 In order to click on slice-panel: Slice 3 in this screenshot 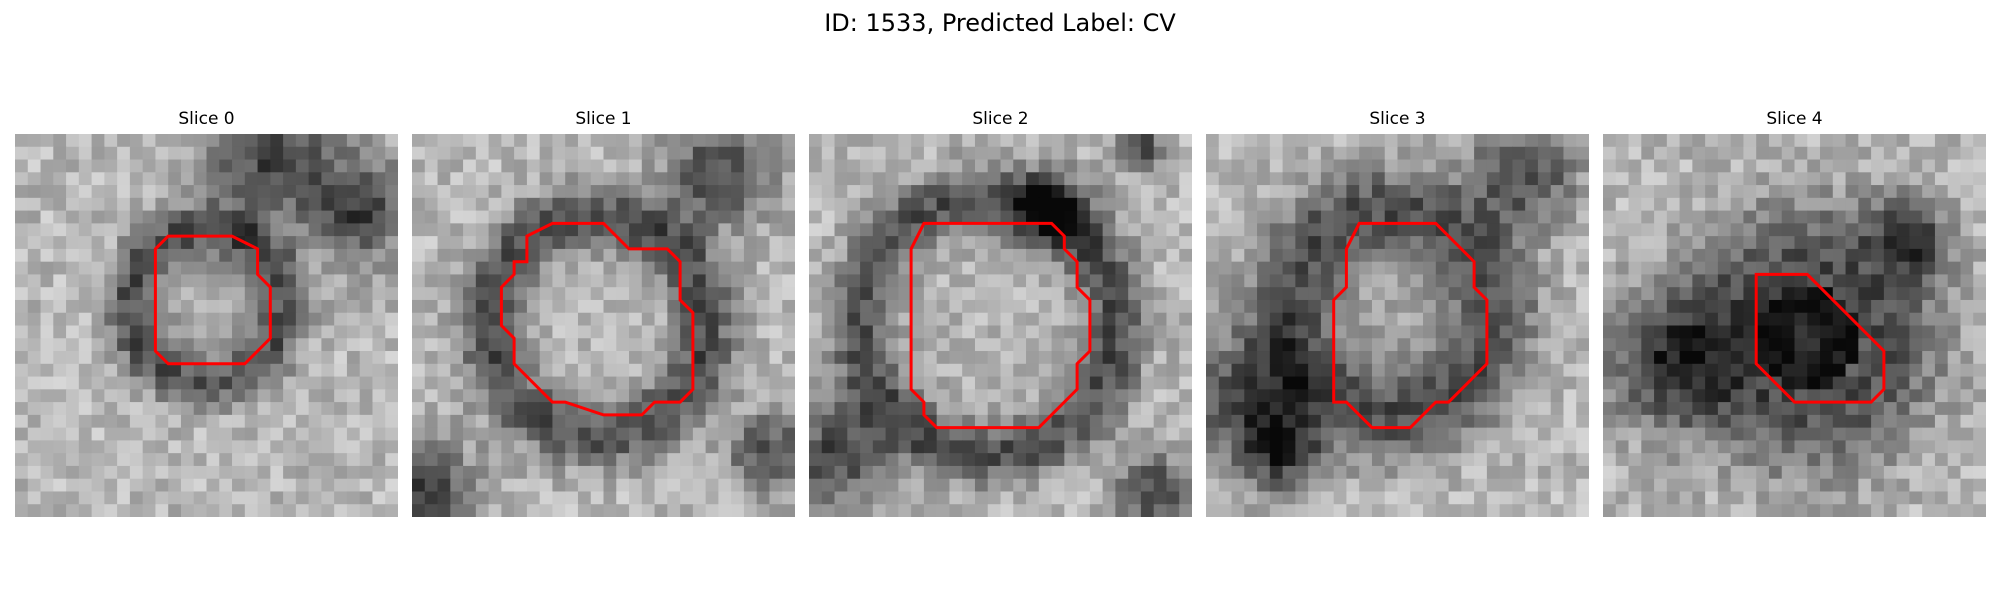, I will do `click(1397, 312)`.